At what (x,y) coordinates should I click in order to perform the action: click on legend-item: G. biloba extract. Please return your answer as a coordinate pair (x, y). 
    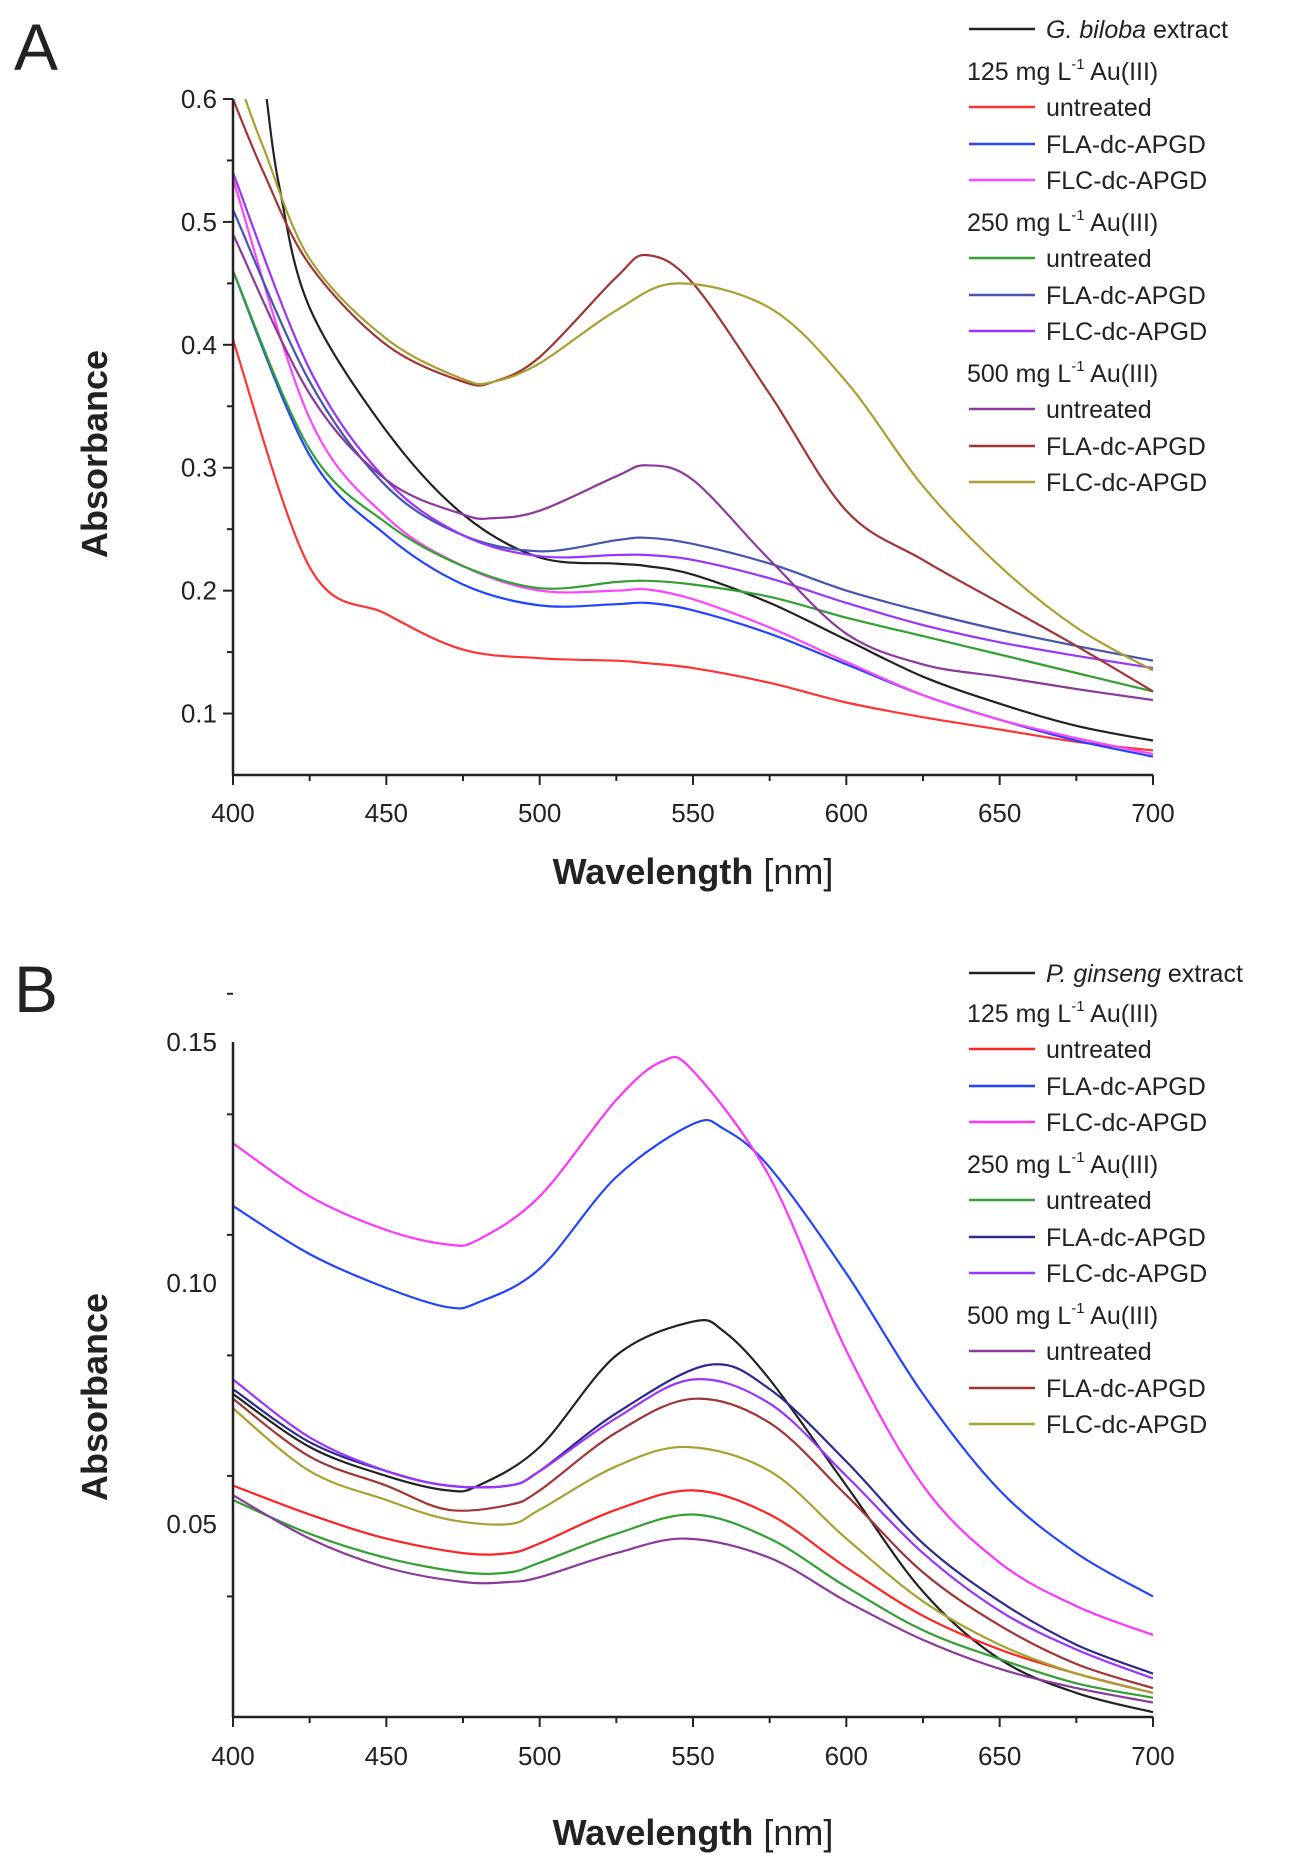
    Looking at the image, I should click on (1098, 30).